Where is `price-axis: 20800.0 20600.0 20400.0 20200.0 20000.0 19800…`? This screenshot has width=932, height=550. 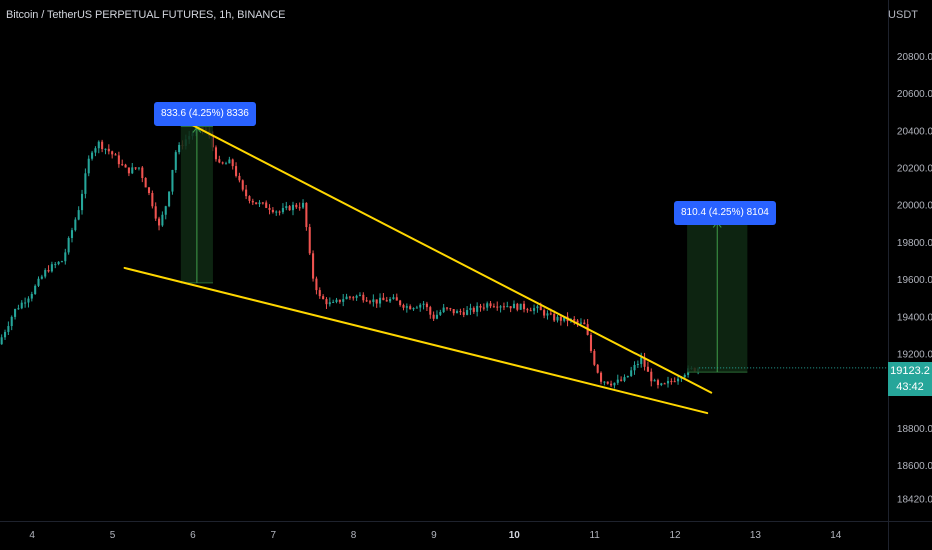 price-axis: 20800.0 20600.0 20400.0 20200.0 20000.0 19800… is located at coordinates (914, 279).